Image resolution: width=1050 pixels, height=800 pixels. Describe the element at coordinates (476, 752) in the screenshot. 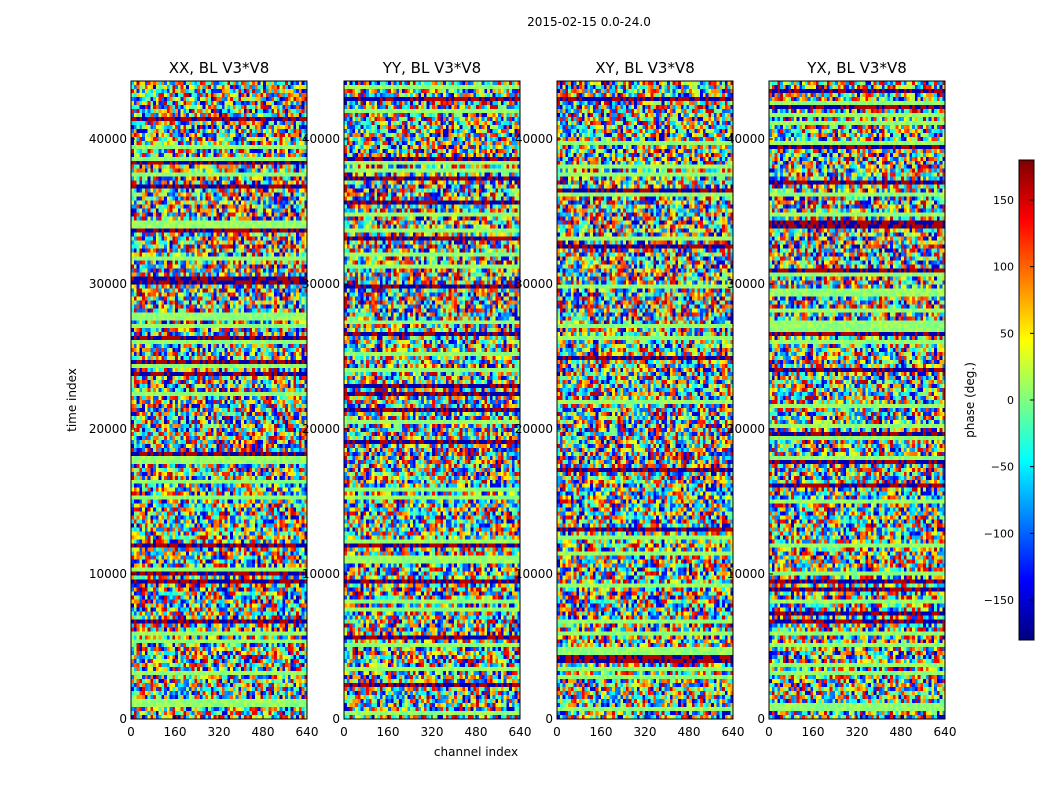

I see `x-axis-label: channel index` at that location.